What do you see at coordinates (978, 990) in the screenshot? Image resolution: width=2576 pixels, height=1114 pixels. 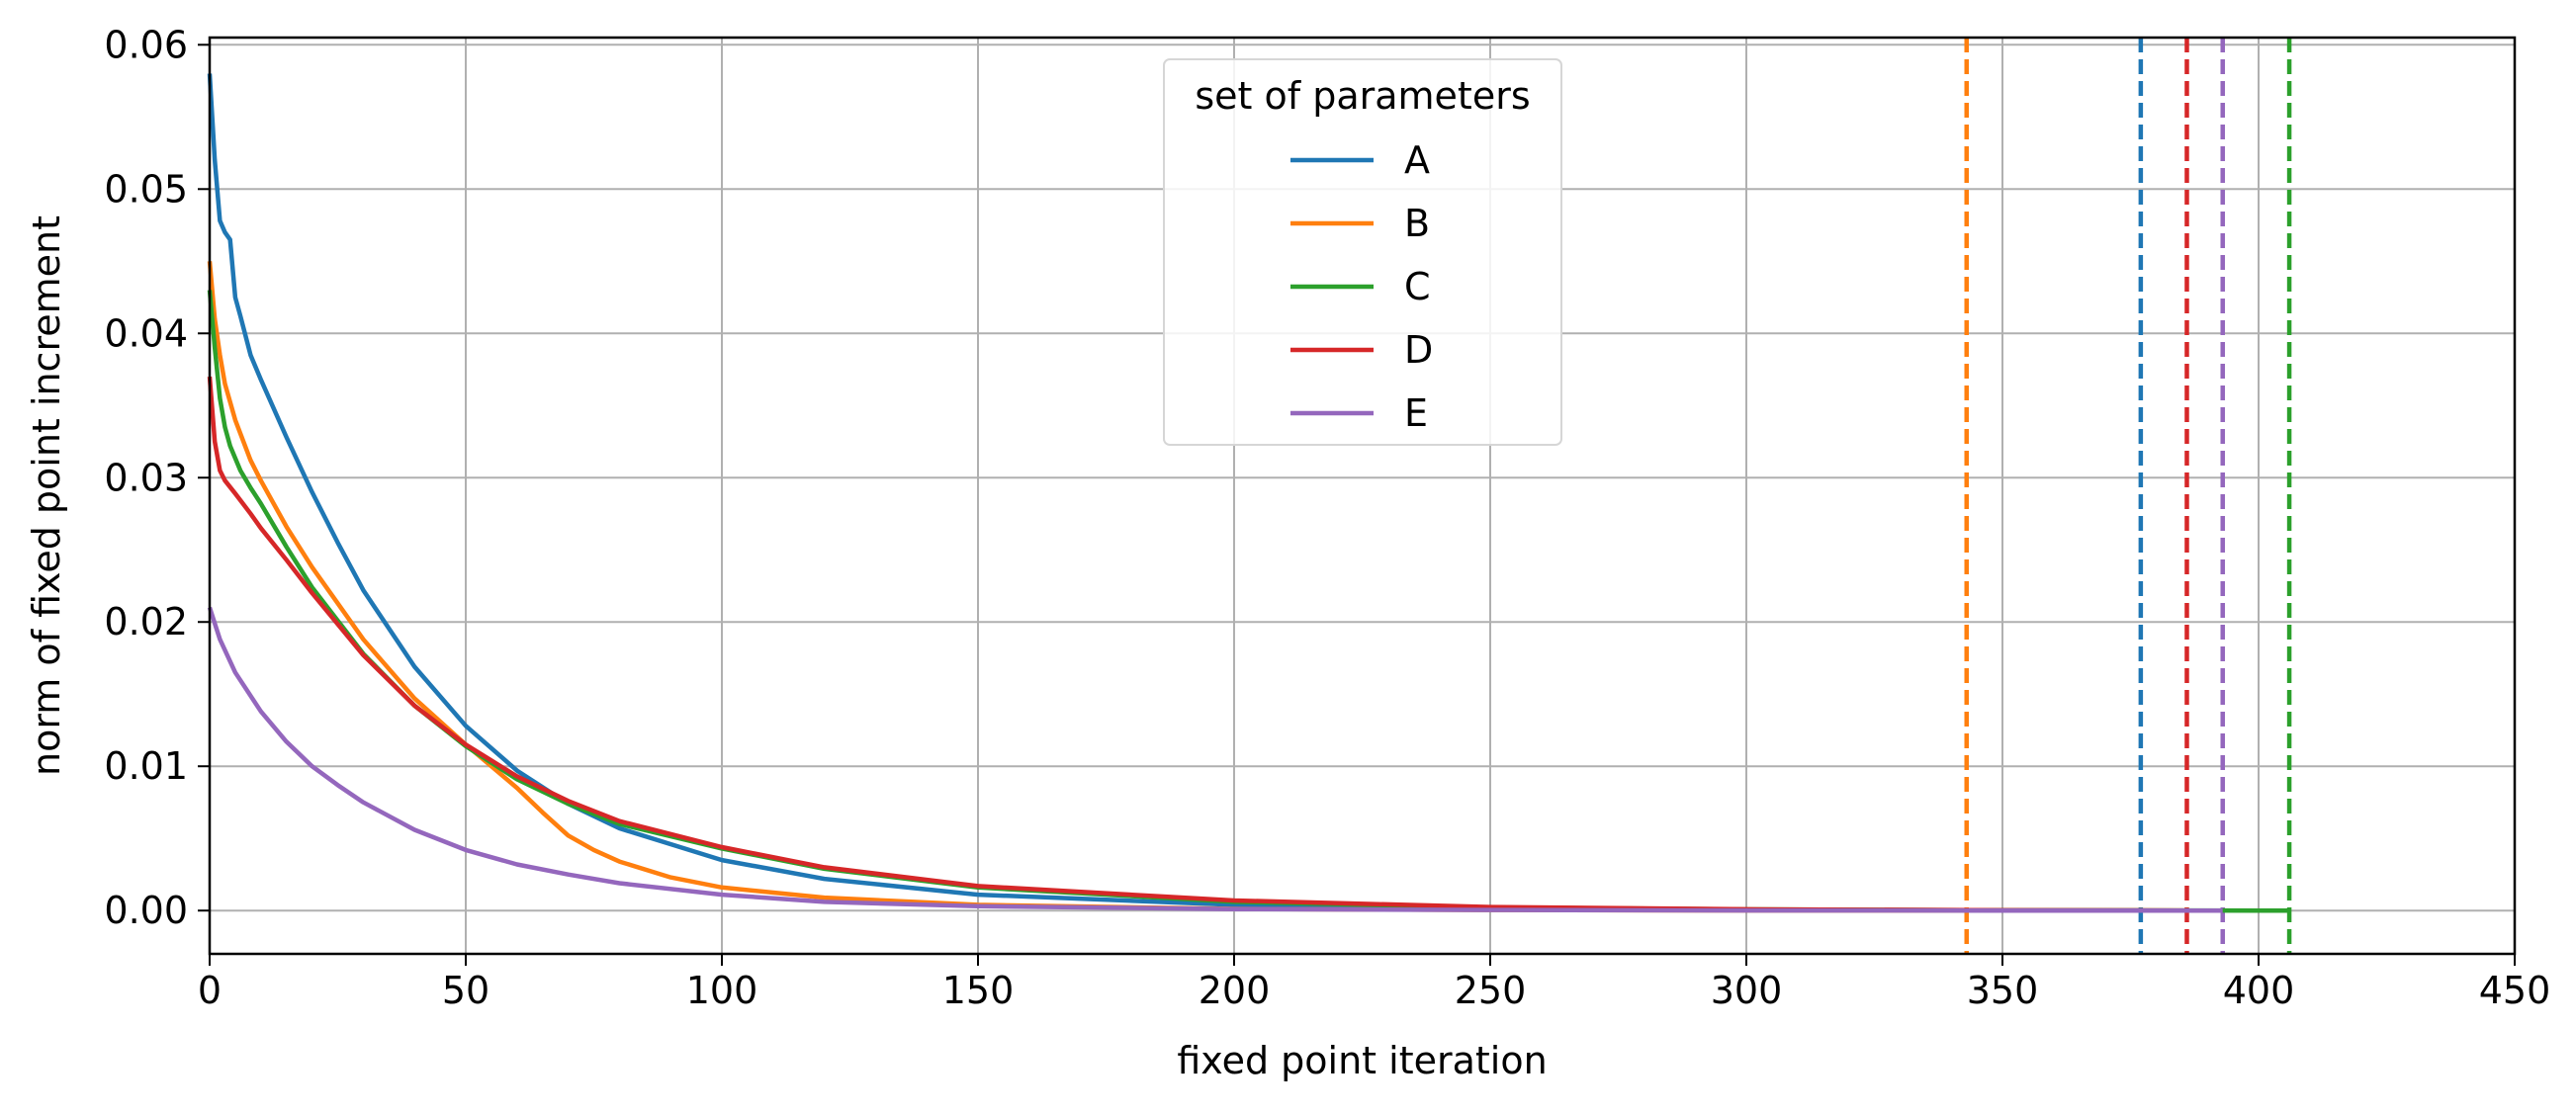 I see `x-tick-label: 150` at bounding box center [978, 990].